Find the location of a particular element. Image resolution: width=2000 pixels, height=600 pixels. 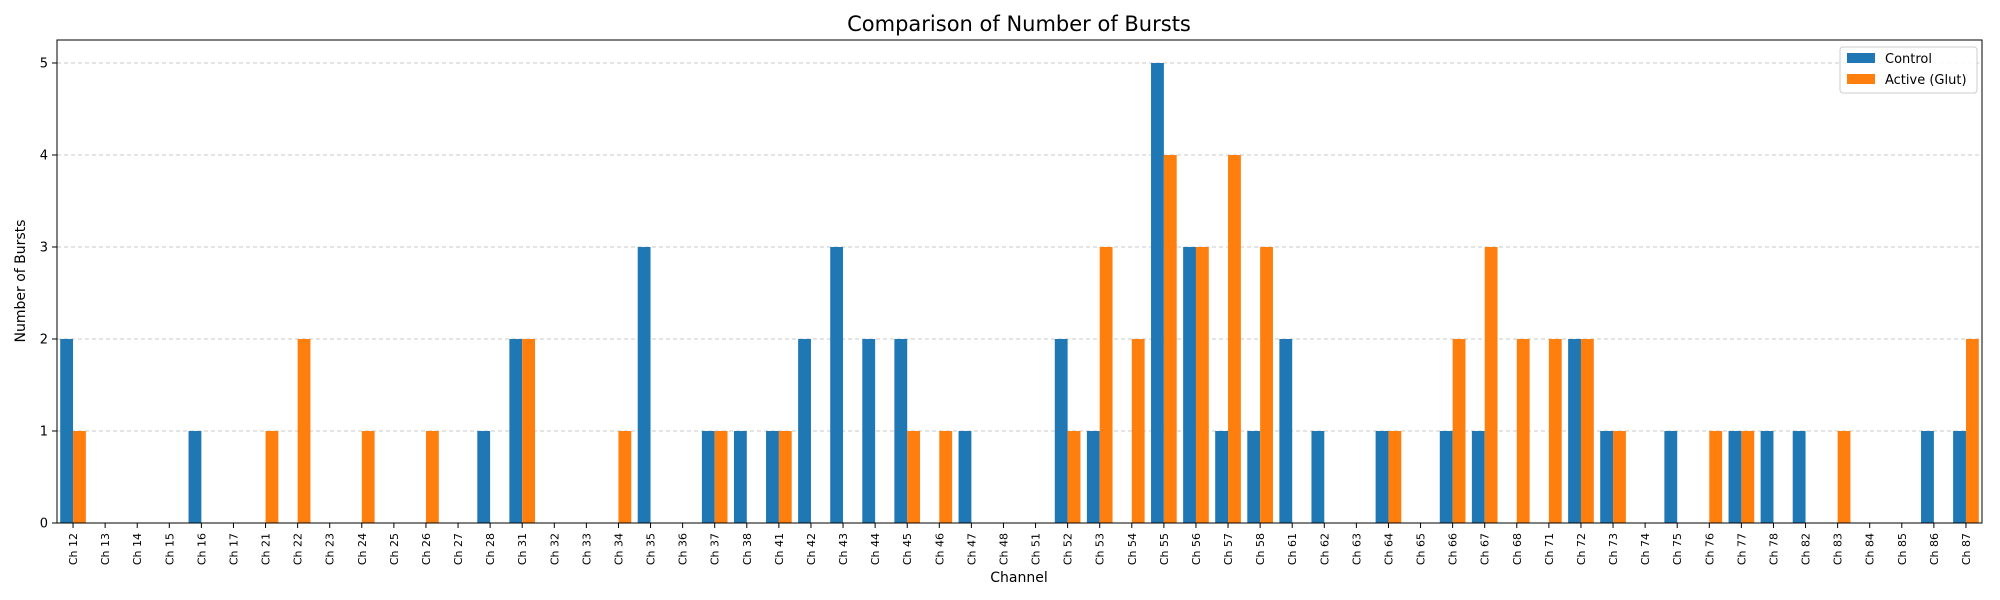

x-tick-label: Ch 22 is located at coordinates (298, 549).